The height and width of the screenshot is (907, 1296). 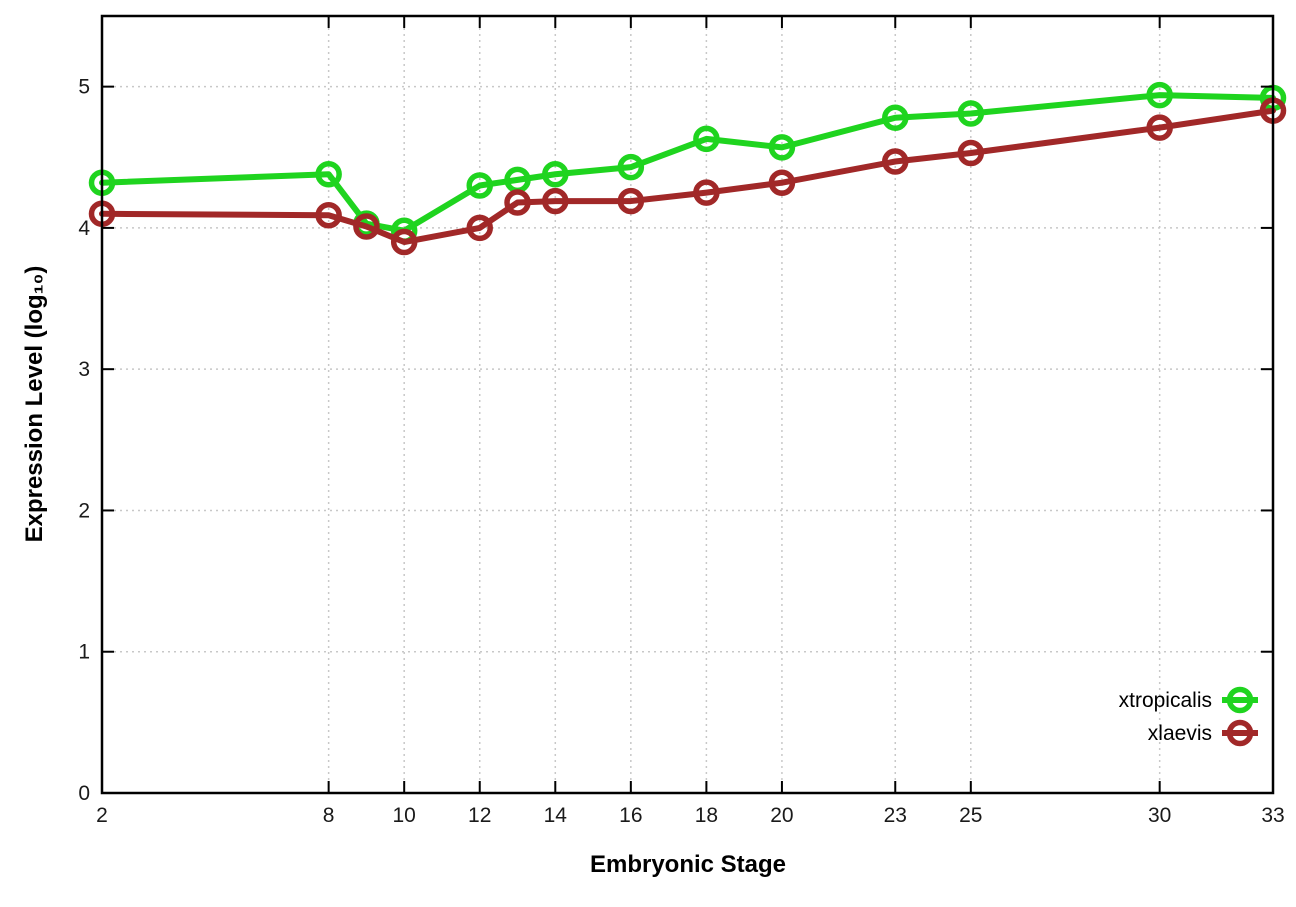 I want to click on y-tick-label: 4, so click(x=84, y=228).